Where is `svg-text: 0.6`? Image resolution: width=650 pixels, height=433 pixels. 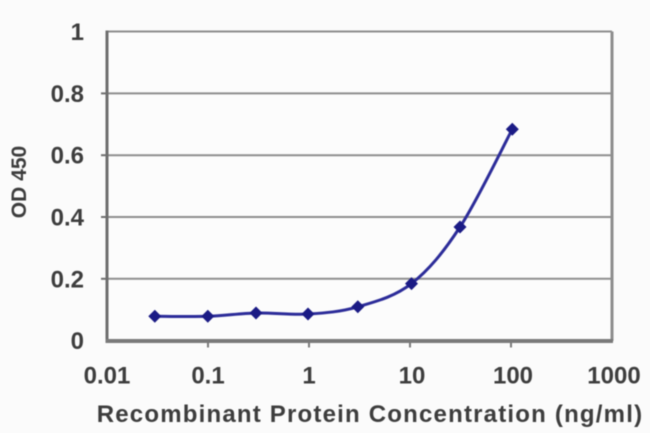
svg-text: 0.6 is located at coordinates (67, 156).